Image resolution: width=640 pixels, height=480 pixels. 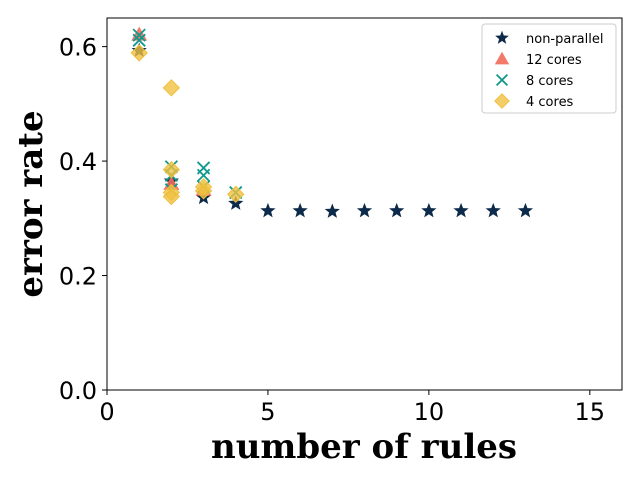 I want to click on y-tick-label: 0.2, so click(x=78, y=277).